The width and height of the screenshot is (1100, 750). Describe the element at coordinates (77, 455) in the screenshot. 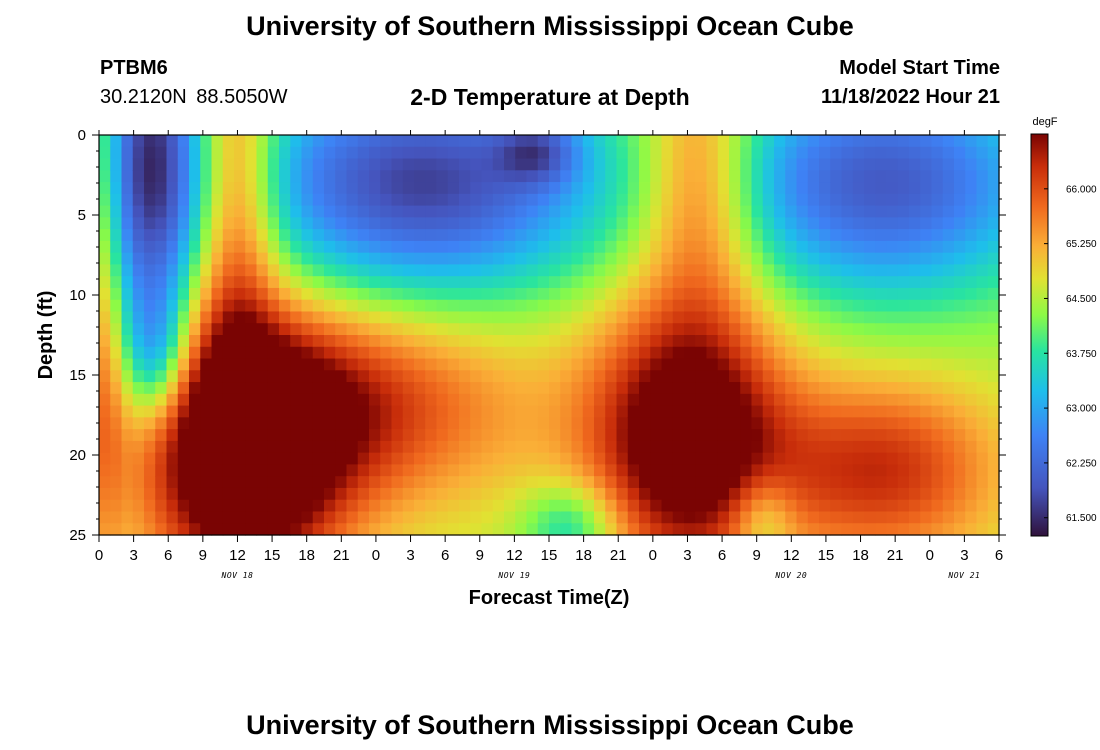

I see `y-tick-label: 20` at that location.